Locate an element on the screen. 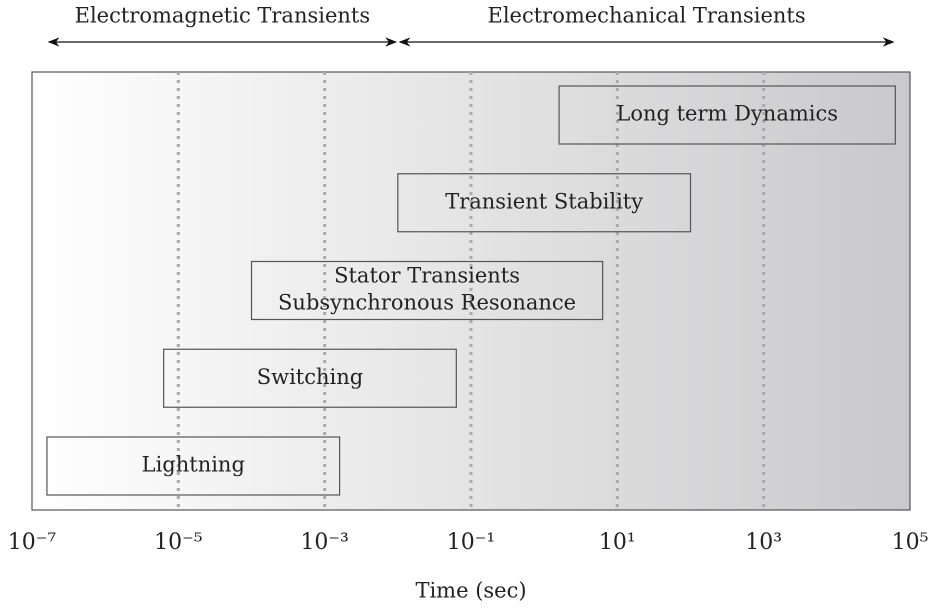 This screenshot has width=933, height=609. region-label: Electromechanical Transients is located at coordinates (646, 16).